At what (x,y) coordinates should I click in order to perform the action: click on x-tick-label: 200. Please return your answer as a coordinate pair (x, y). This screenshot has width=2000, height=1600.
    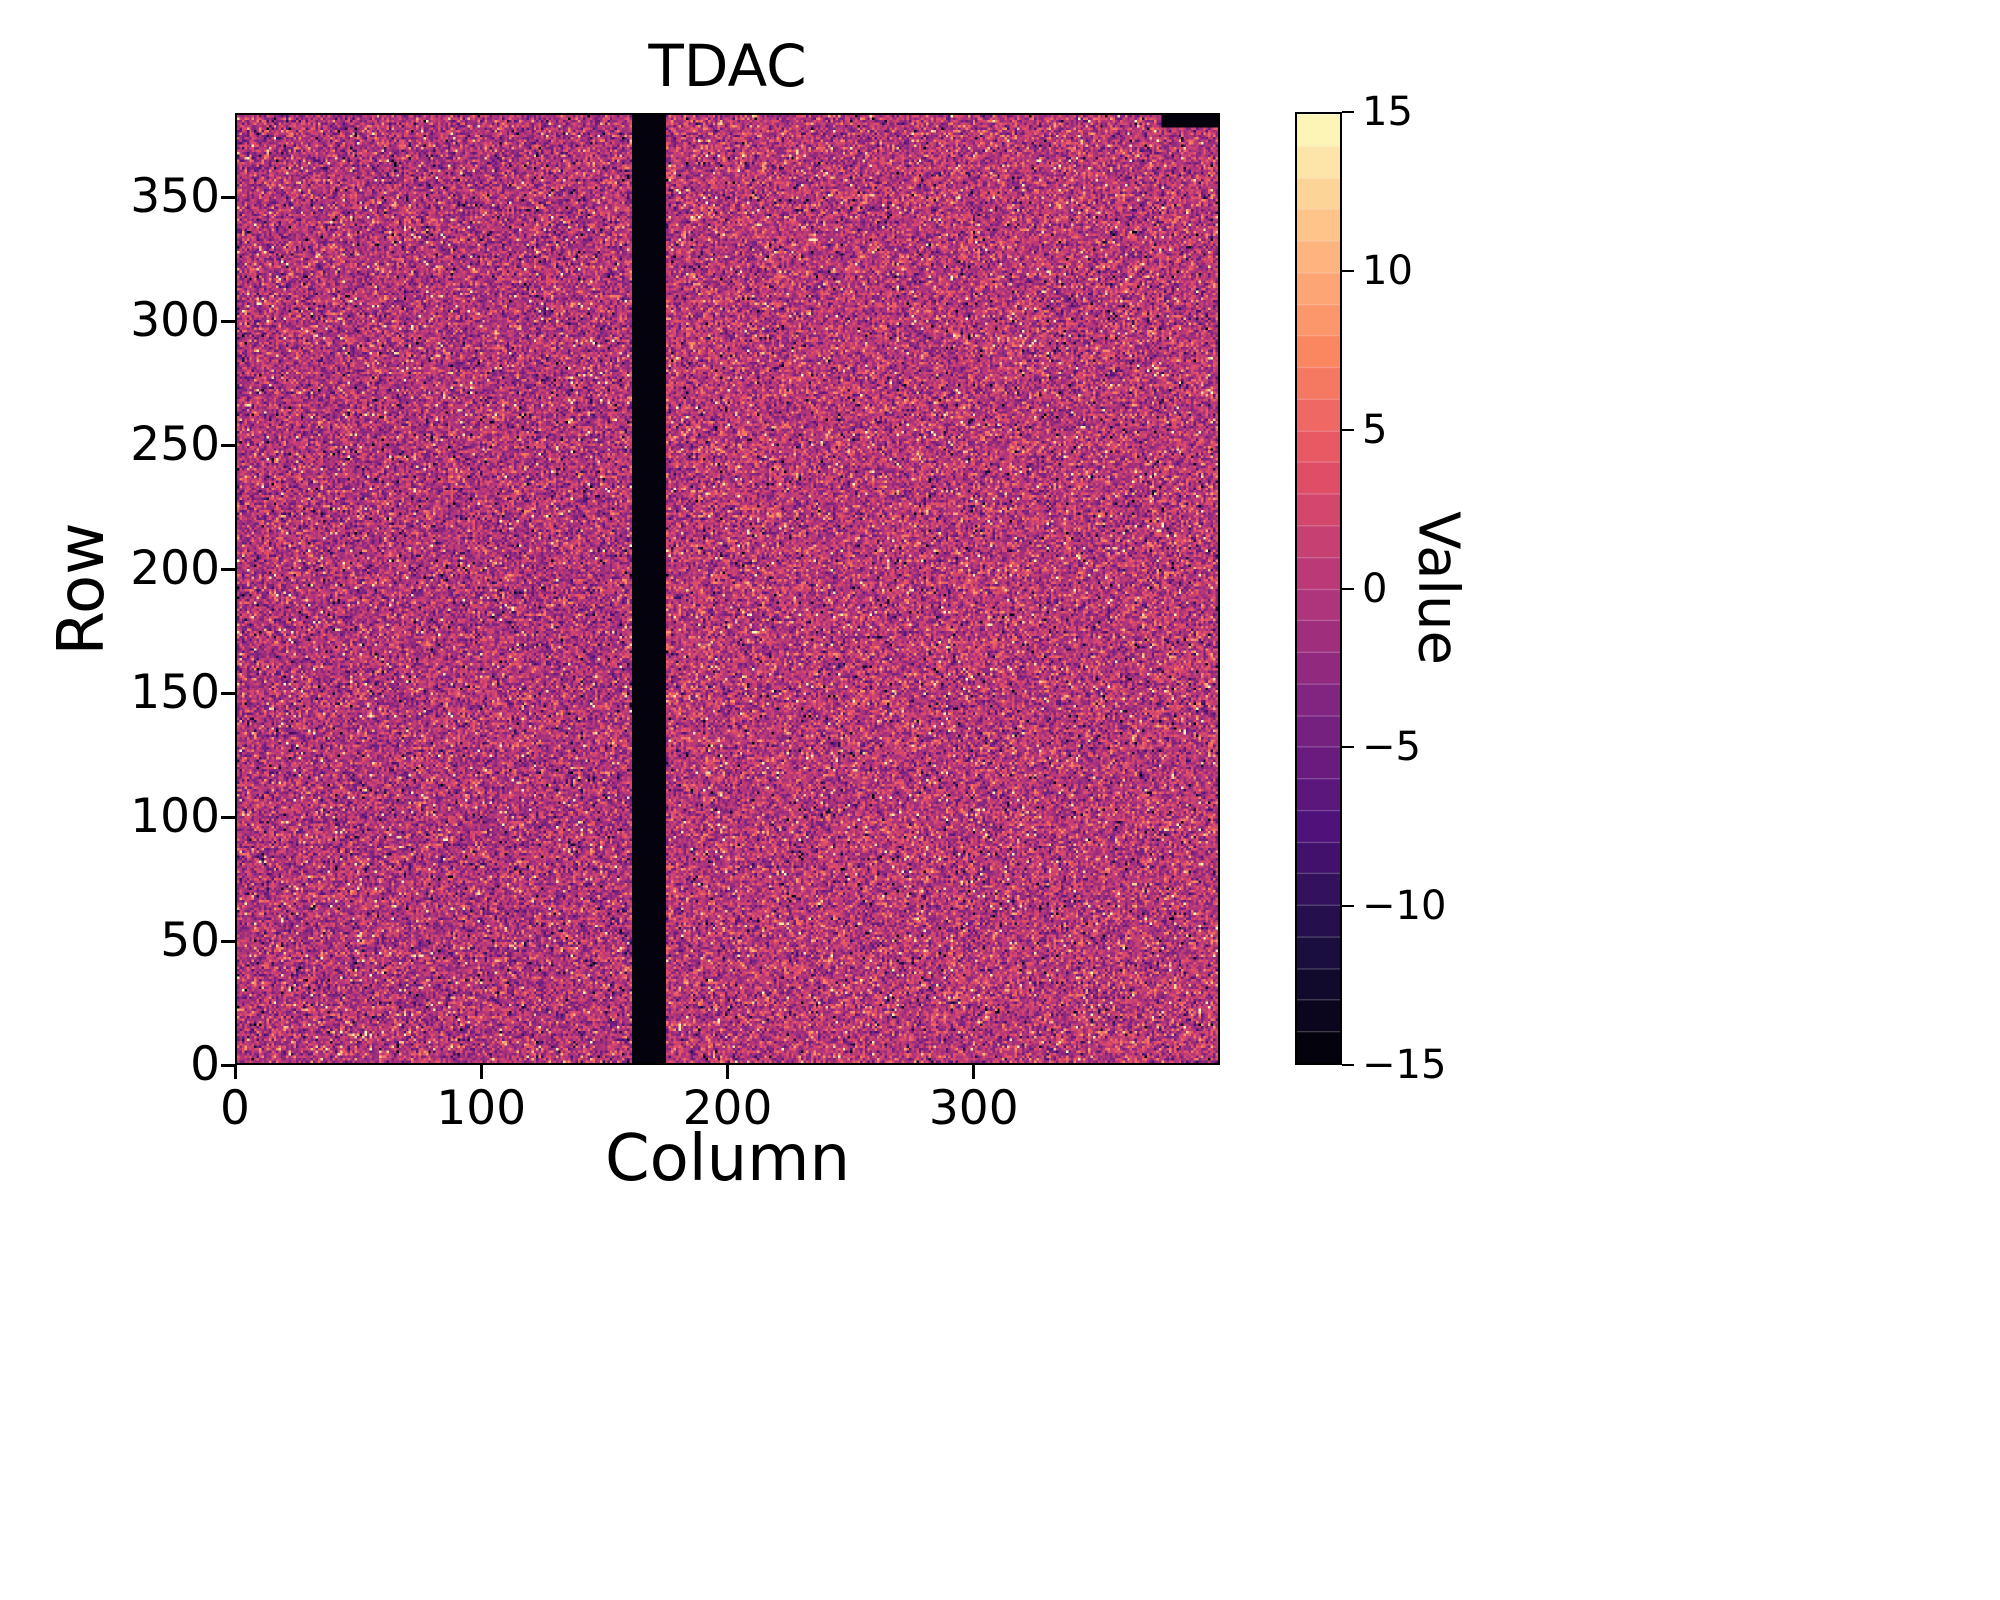
    Looking at the image, I should click on (727, 1108).